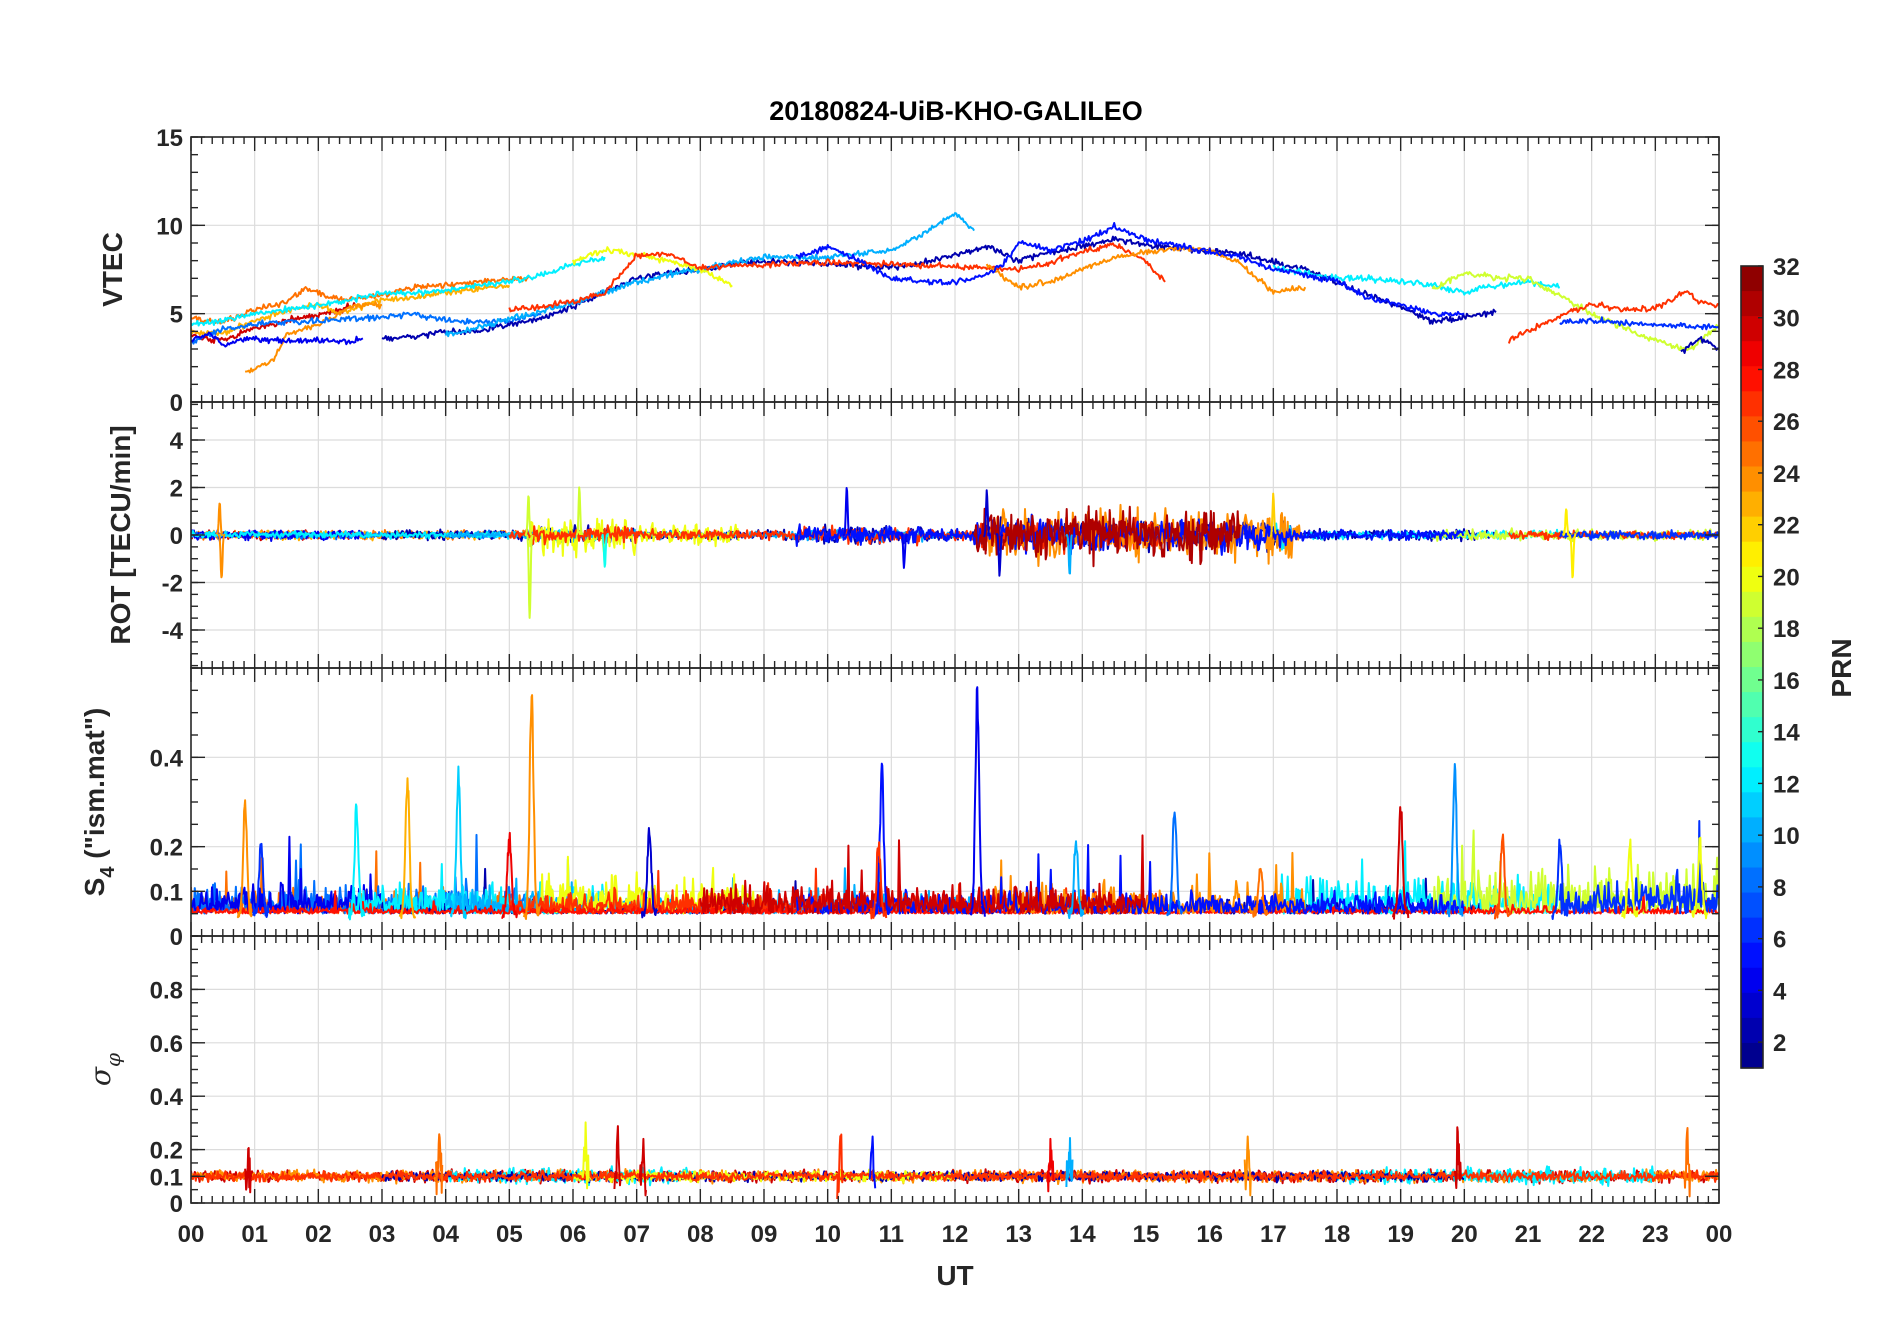 The width and height of the screenshot is (1902, 1330). What do you see at coordinates (166, 1151) in the screenshot?
I see `y-tick-label: 0.2` at bounding box center [166, 1151].